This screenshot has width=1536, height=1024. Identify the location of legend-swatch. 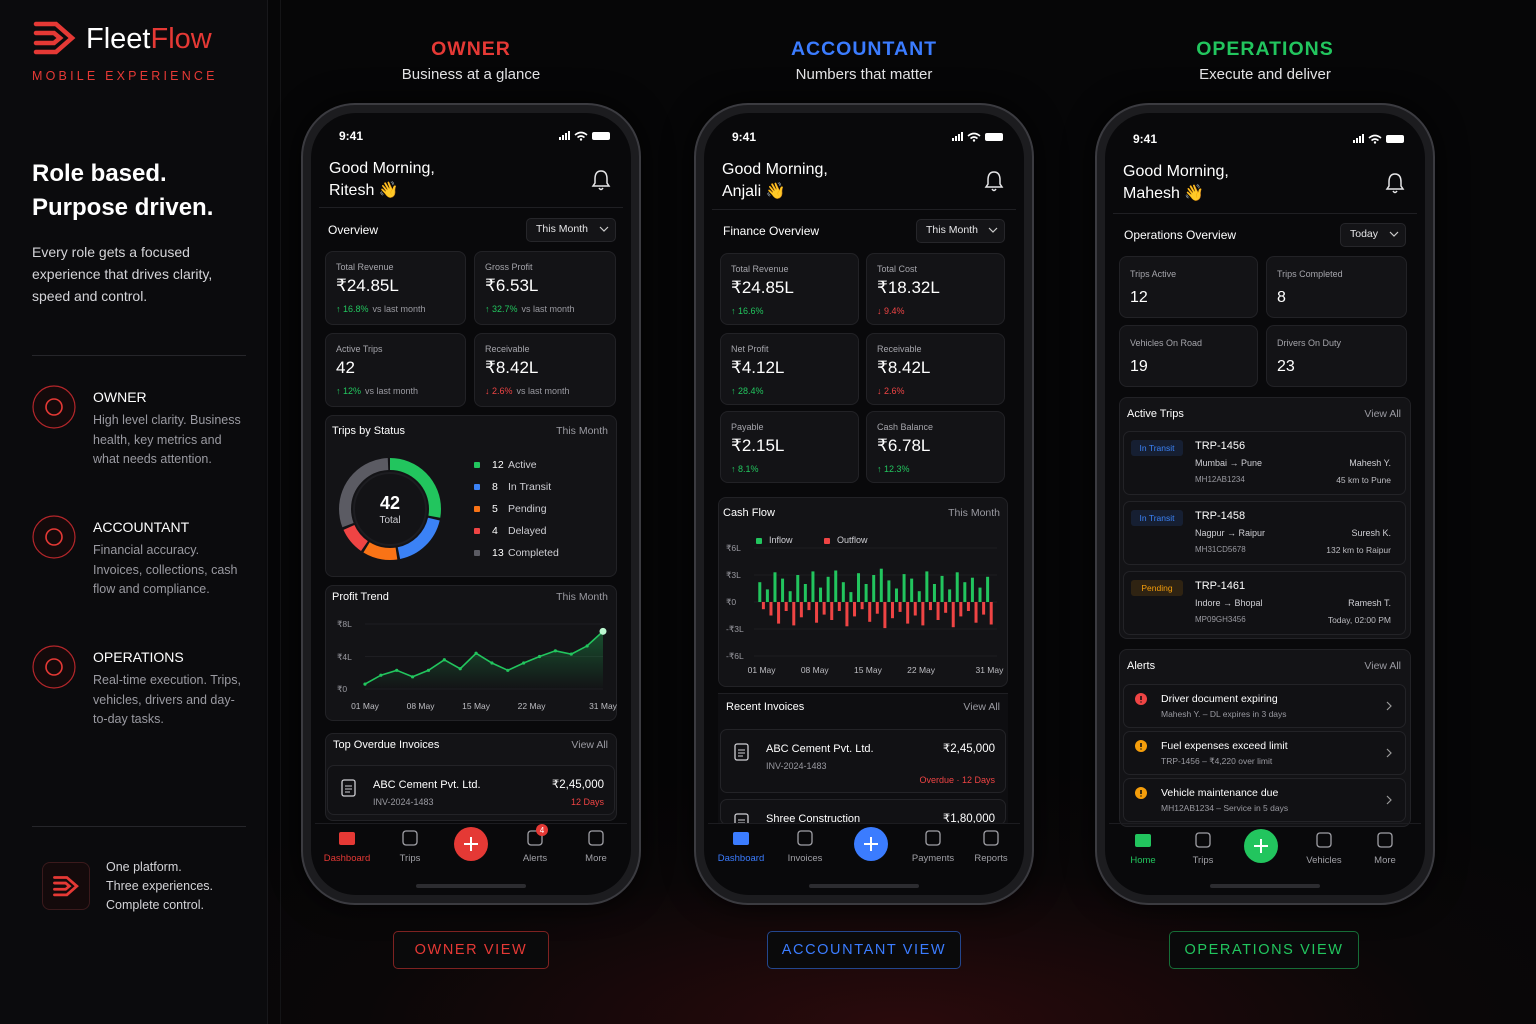
(477, 487).